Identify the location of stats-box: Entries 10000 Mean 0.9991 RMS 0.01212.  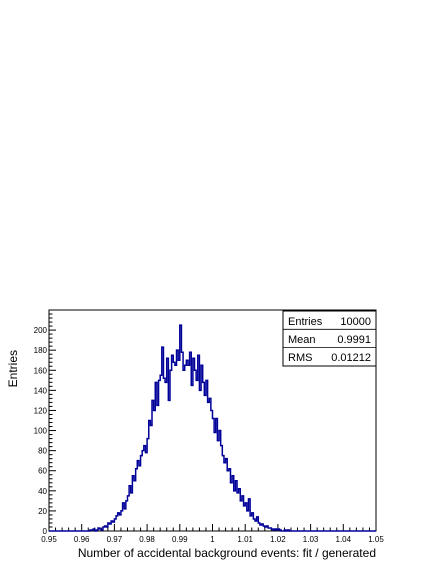
(329, 338).